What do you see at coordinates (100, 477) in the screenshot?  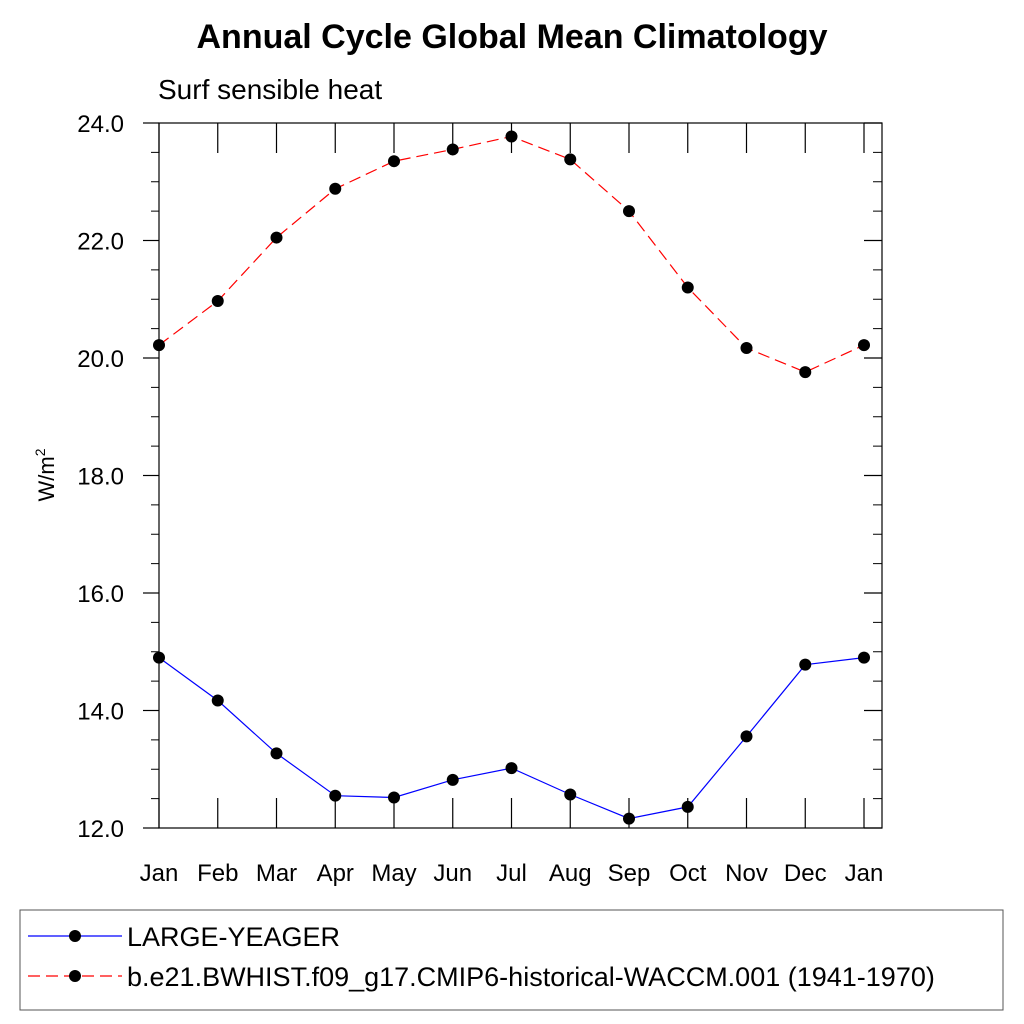 I see `y-tick-label: 18.0` at bounding box center [100, 477].